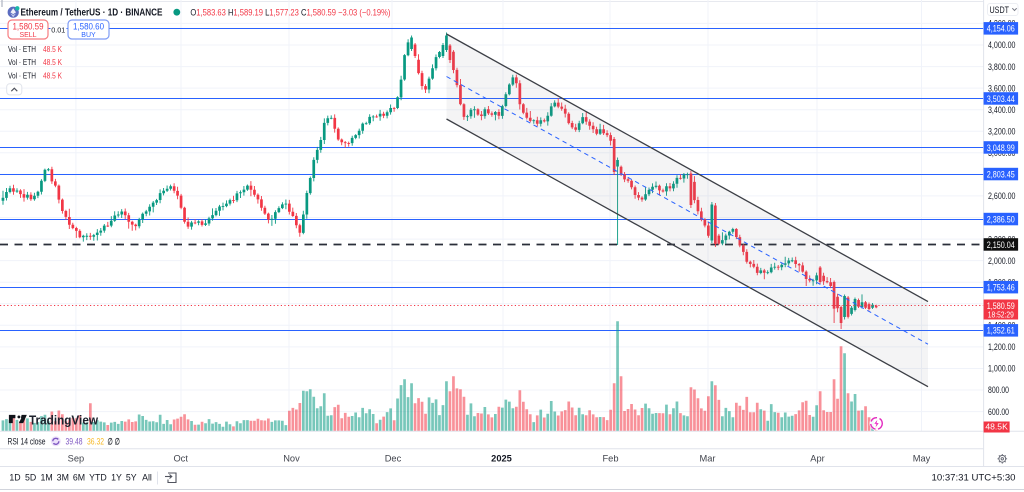 This screenshot has width=1024, height=492. Describe the element at coordinates (393, 458) in the screenshot. I see `svg-text: Dec` at that location.